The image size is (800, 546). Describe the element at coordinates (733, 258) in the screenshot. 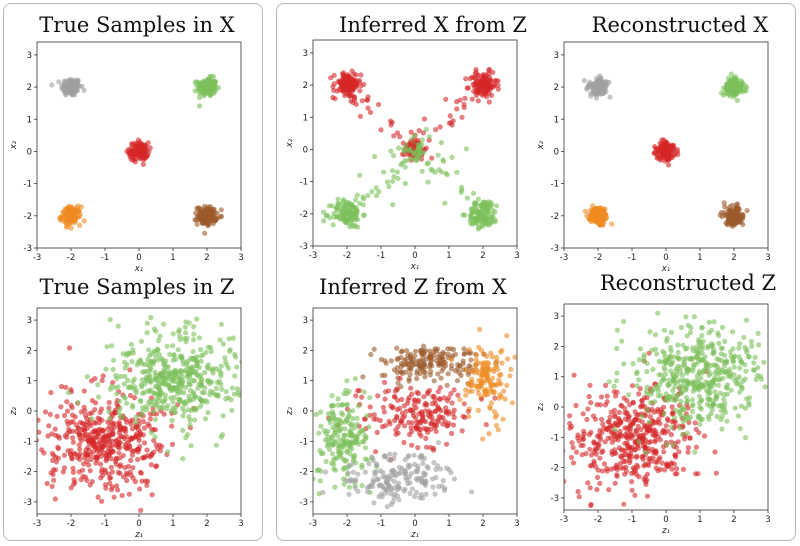

I see `x-tick-label: 2` at that location.